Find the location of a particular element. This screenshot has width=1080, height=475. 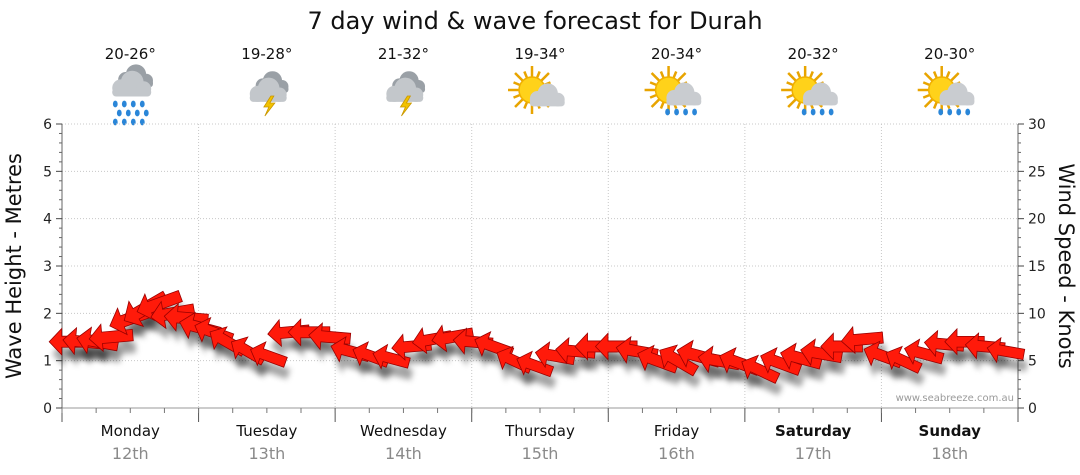

sun-cloud-icon is located at coordinates (536, 90).